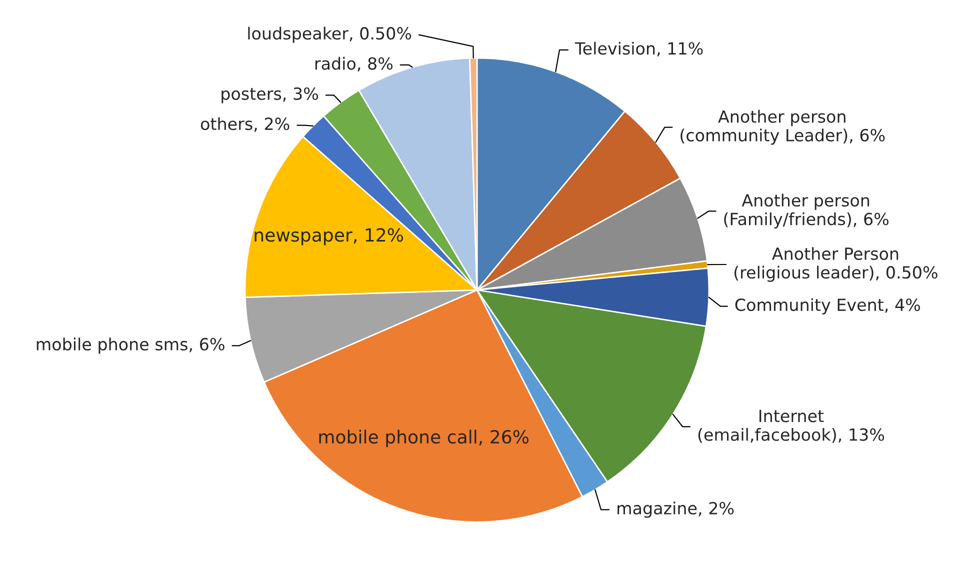 This screenshot has height=580, width=954. Describe the element at coordinates (791, 426) in the screenshot. I see `slice-label: Internet(email,facebook), 13%` at that location.